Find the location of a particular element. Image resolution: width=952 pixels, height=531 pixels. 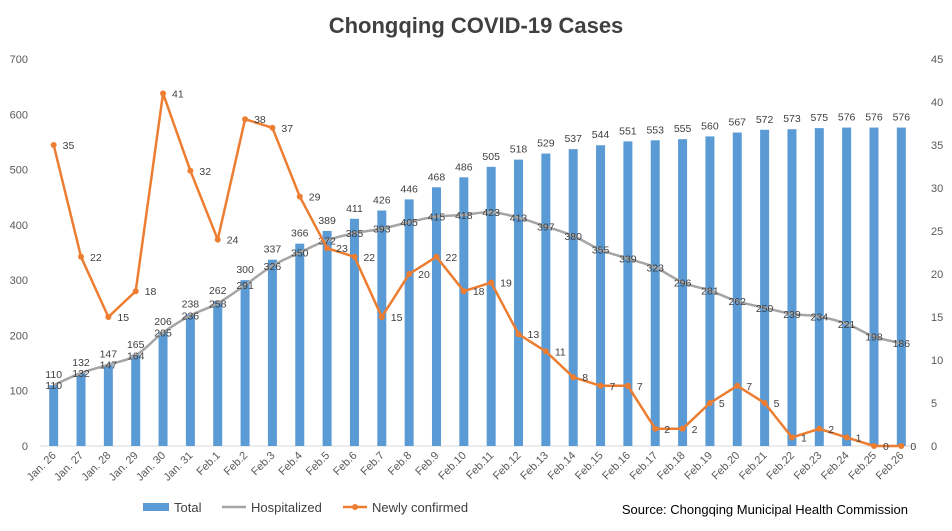

legend-label-newly-confirmed: Newly confirmed is located at coordinates (420, 507).